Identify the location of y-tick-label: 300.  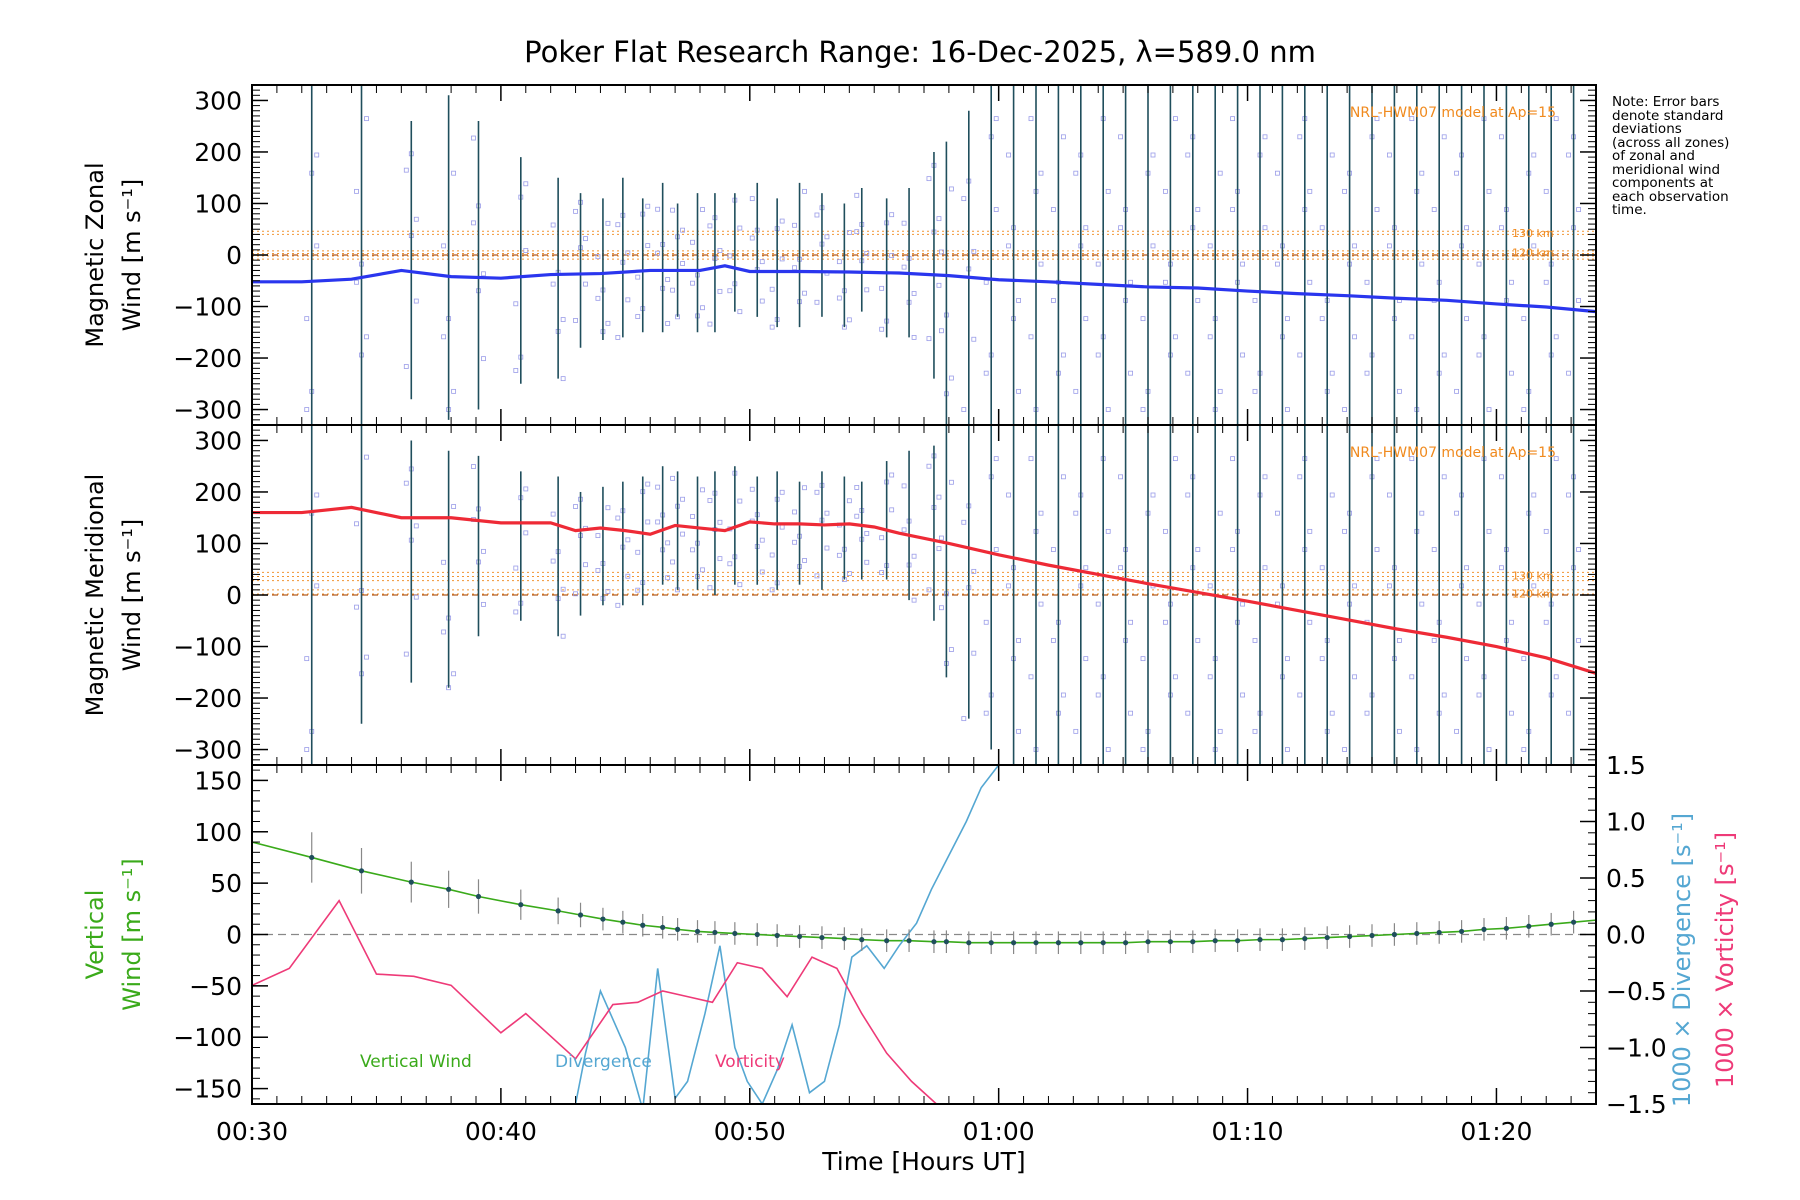
(218, 100).